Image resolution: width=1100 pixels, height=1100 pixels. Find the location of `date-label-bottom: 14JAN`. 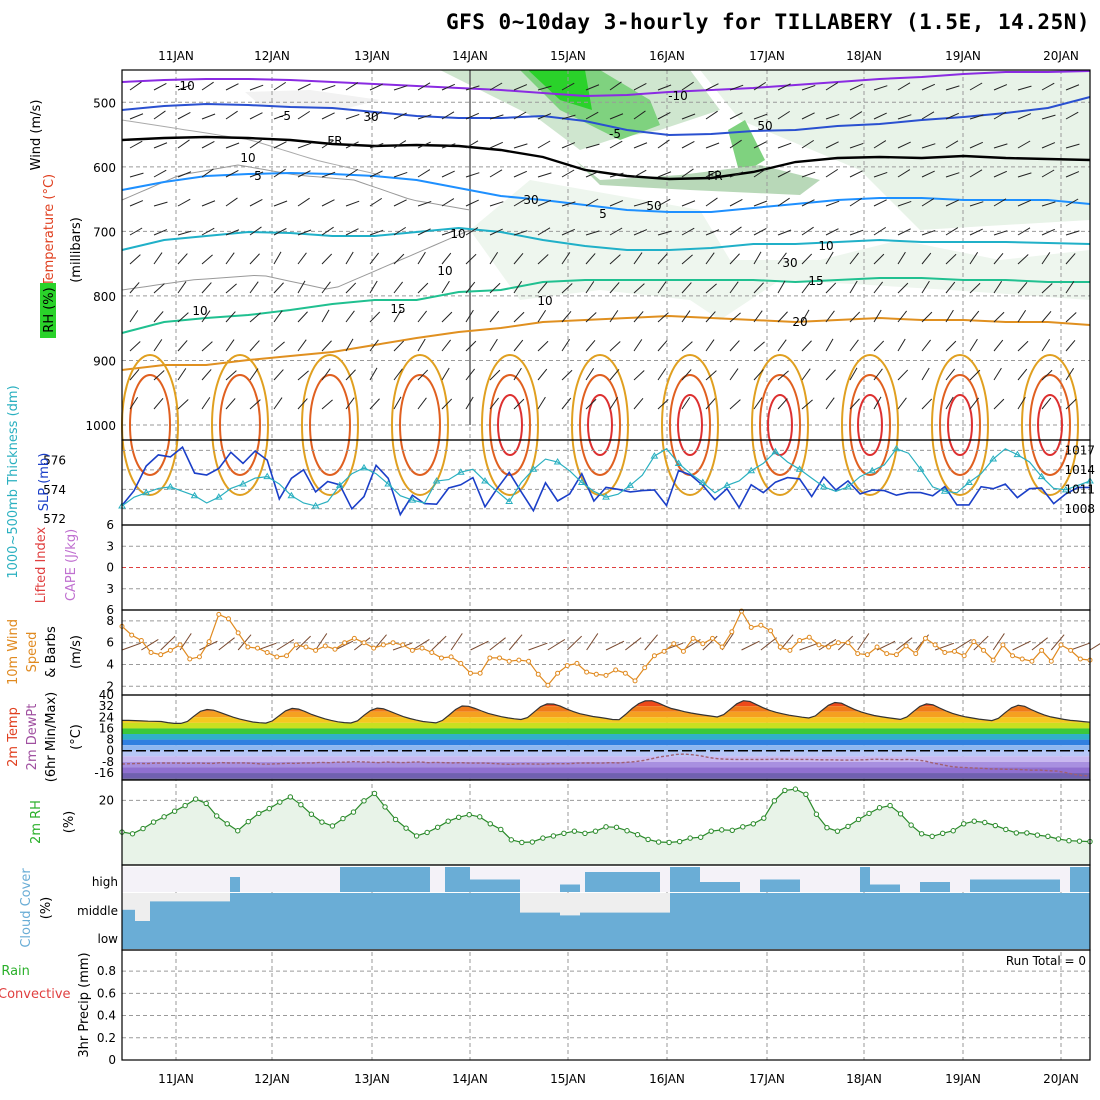

date-label-bottom: 14JAN is located at coordinates (470, 1079).